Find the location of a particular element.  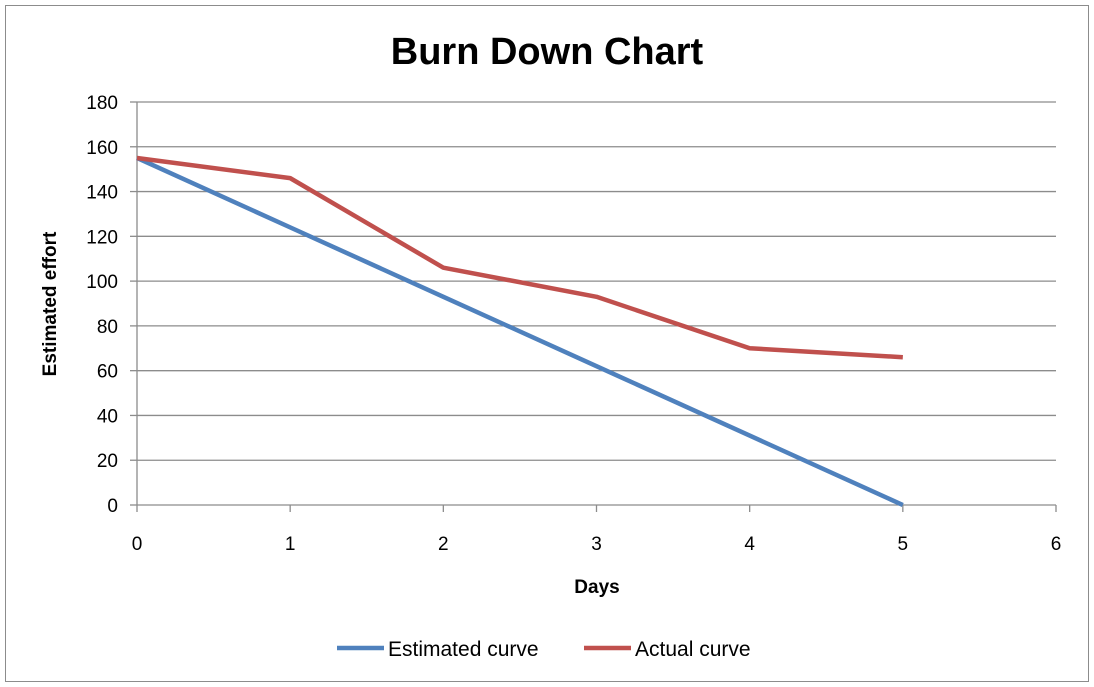

chart-title: Burn Down Chart is located at coordinates (547, 52).